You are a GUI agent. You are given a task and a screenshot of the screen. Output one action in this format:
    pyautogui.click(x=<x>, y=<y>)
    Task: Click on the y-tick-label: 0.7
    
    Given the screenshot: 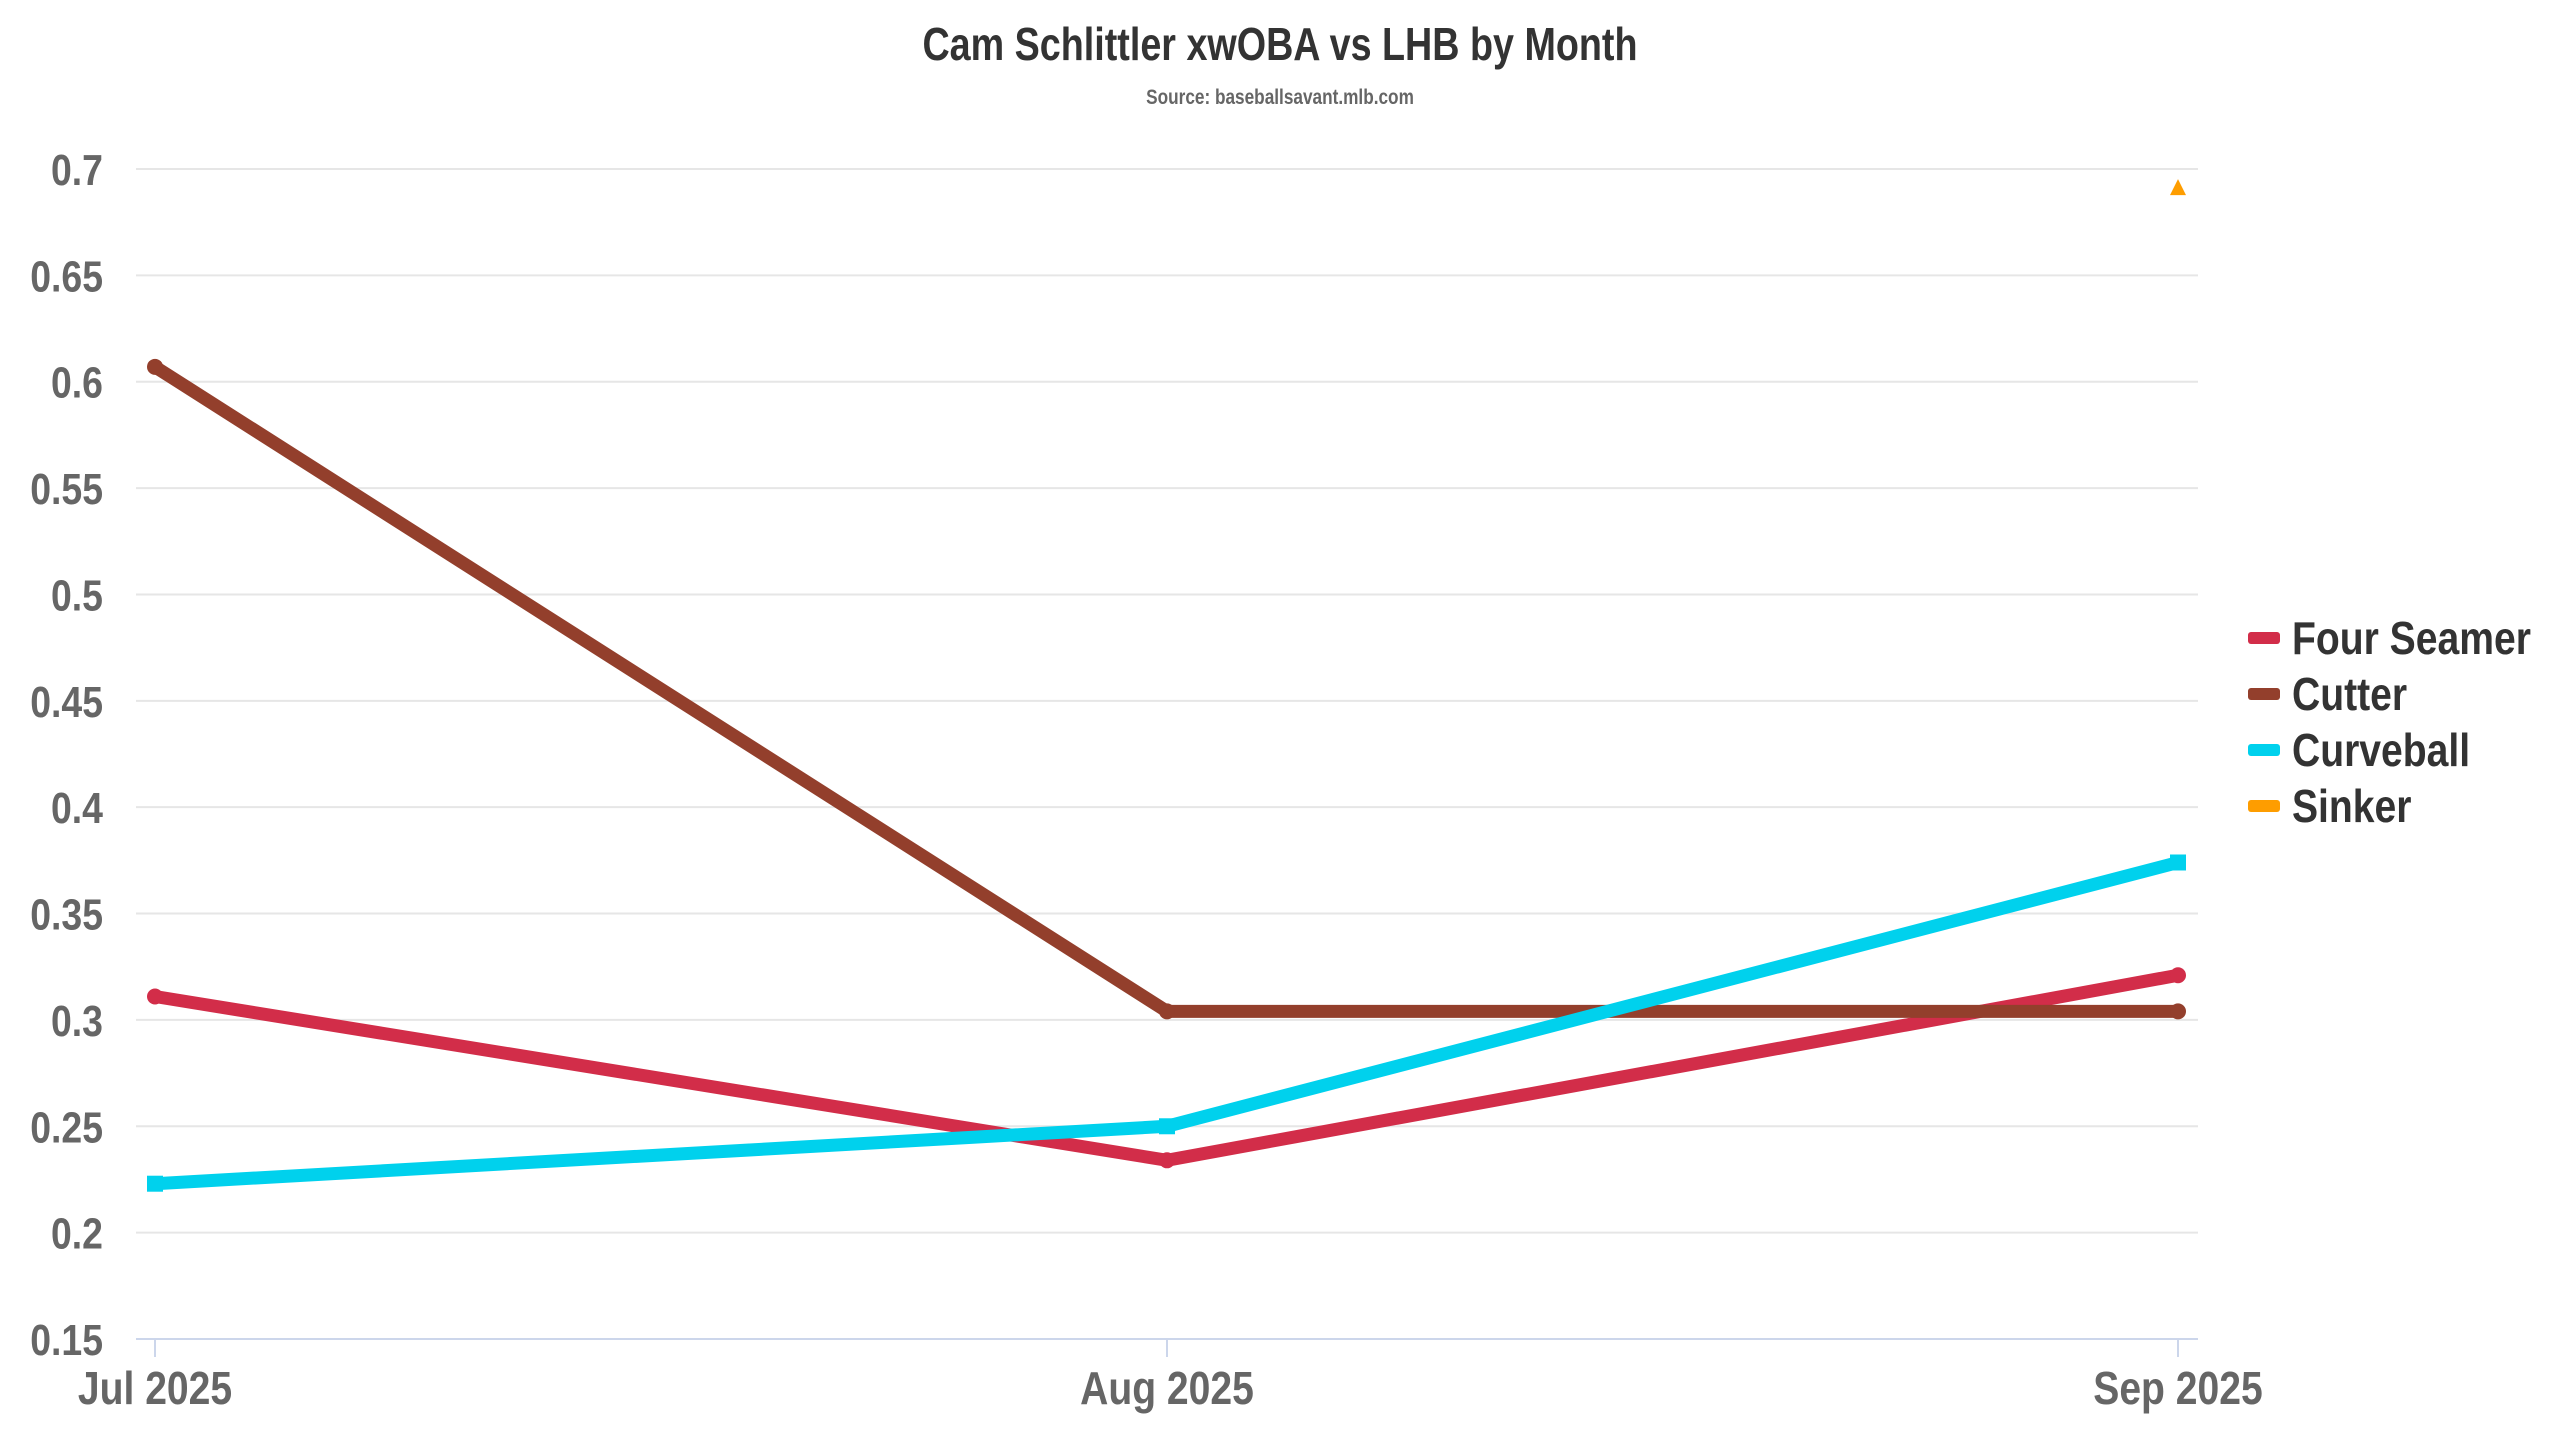 What is the action you would take?
    pyautogui.click(x=77, y=170)
    